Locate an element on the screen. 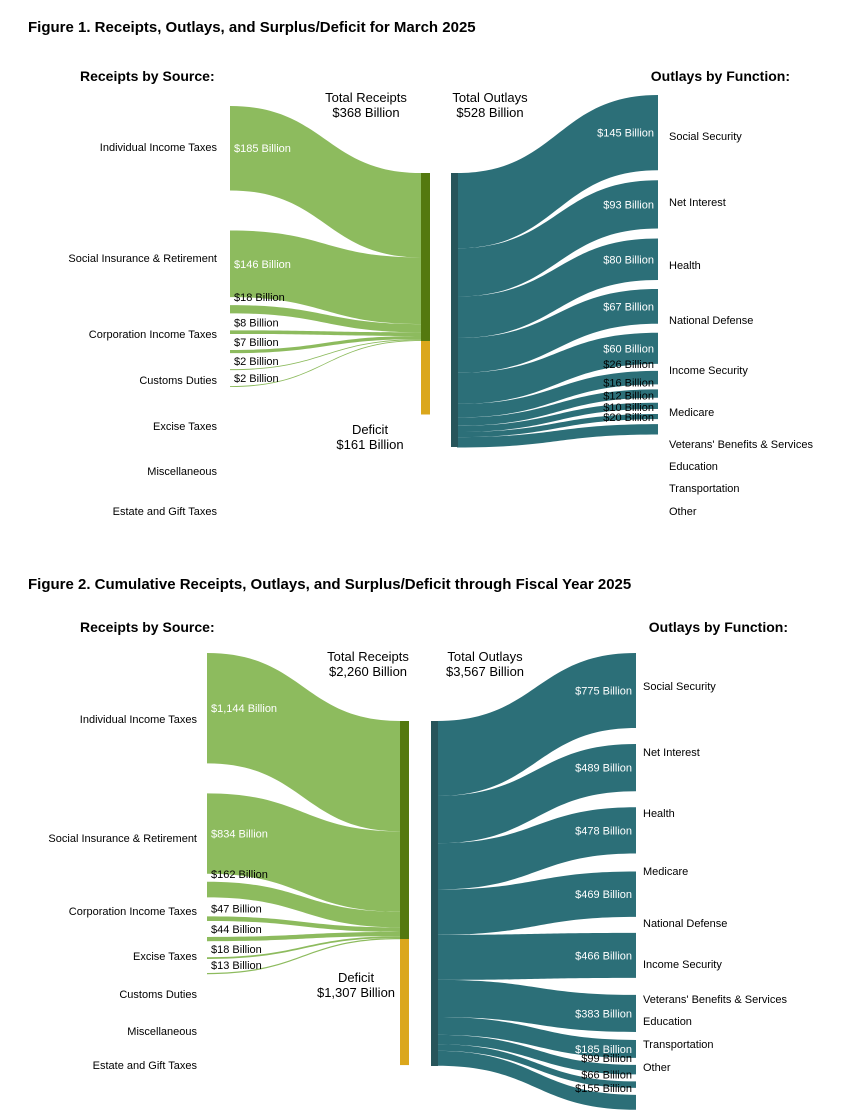 The image size is (860, 1120). outlay-value-education: $99 Billion is located at coordinates (606, 1059).